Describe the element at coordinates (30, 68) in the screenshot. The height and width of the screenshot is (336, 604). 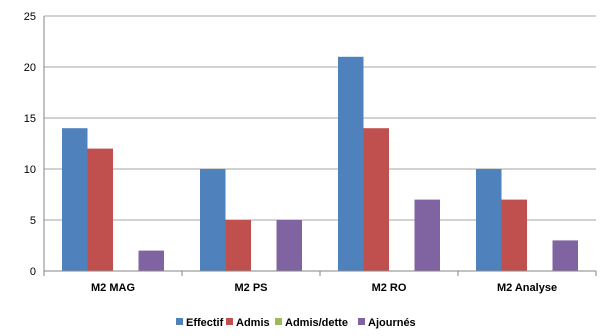
I see `y-tick-label: 20` at that location.